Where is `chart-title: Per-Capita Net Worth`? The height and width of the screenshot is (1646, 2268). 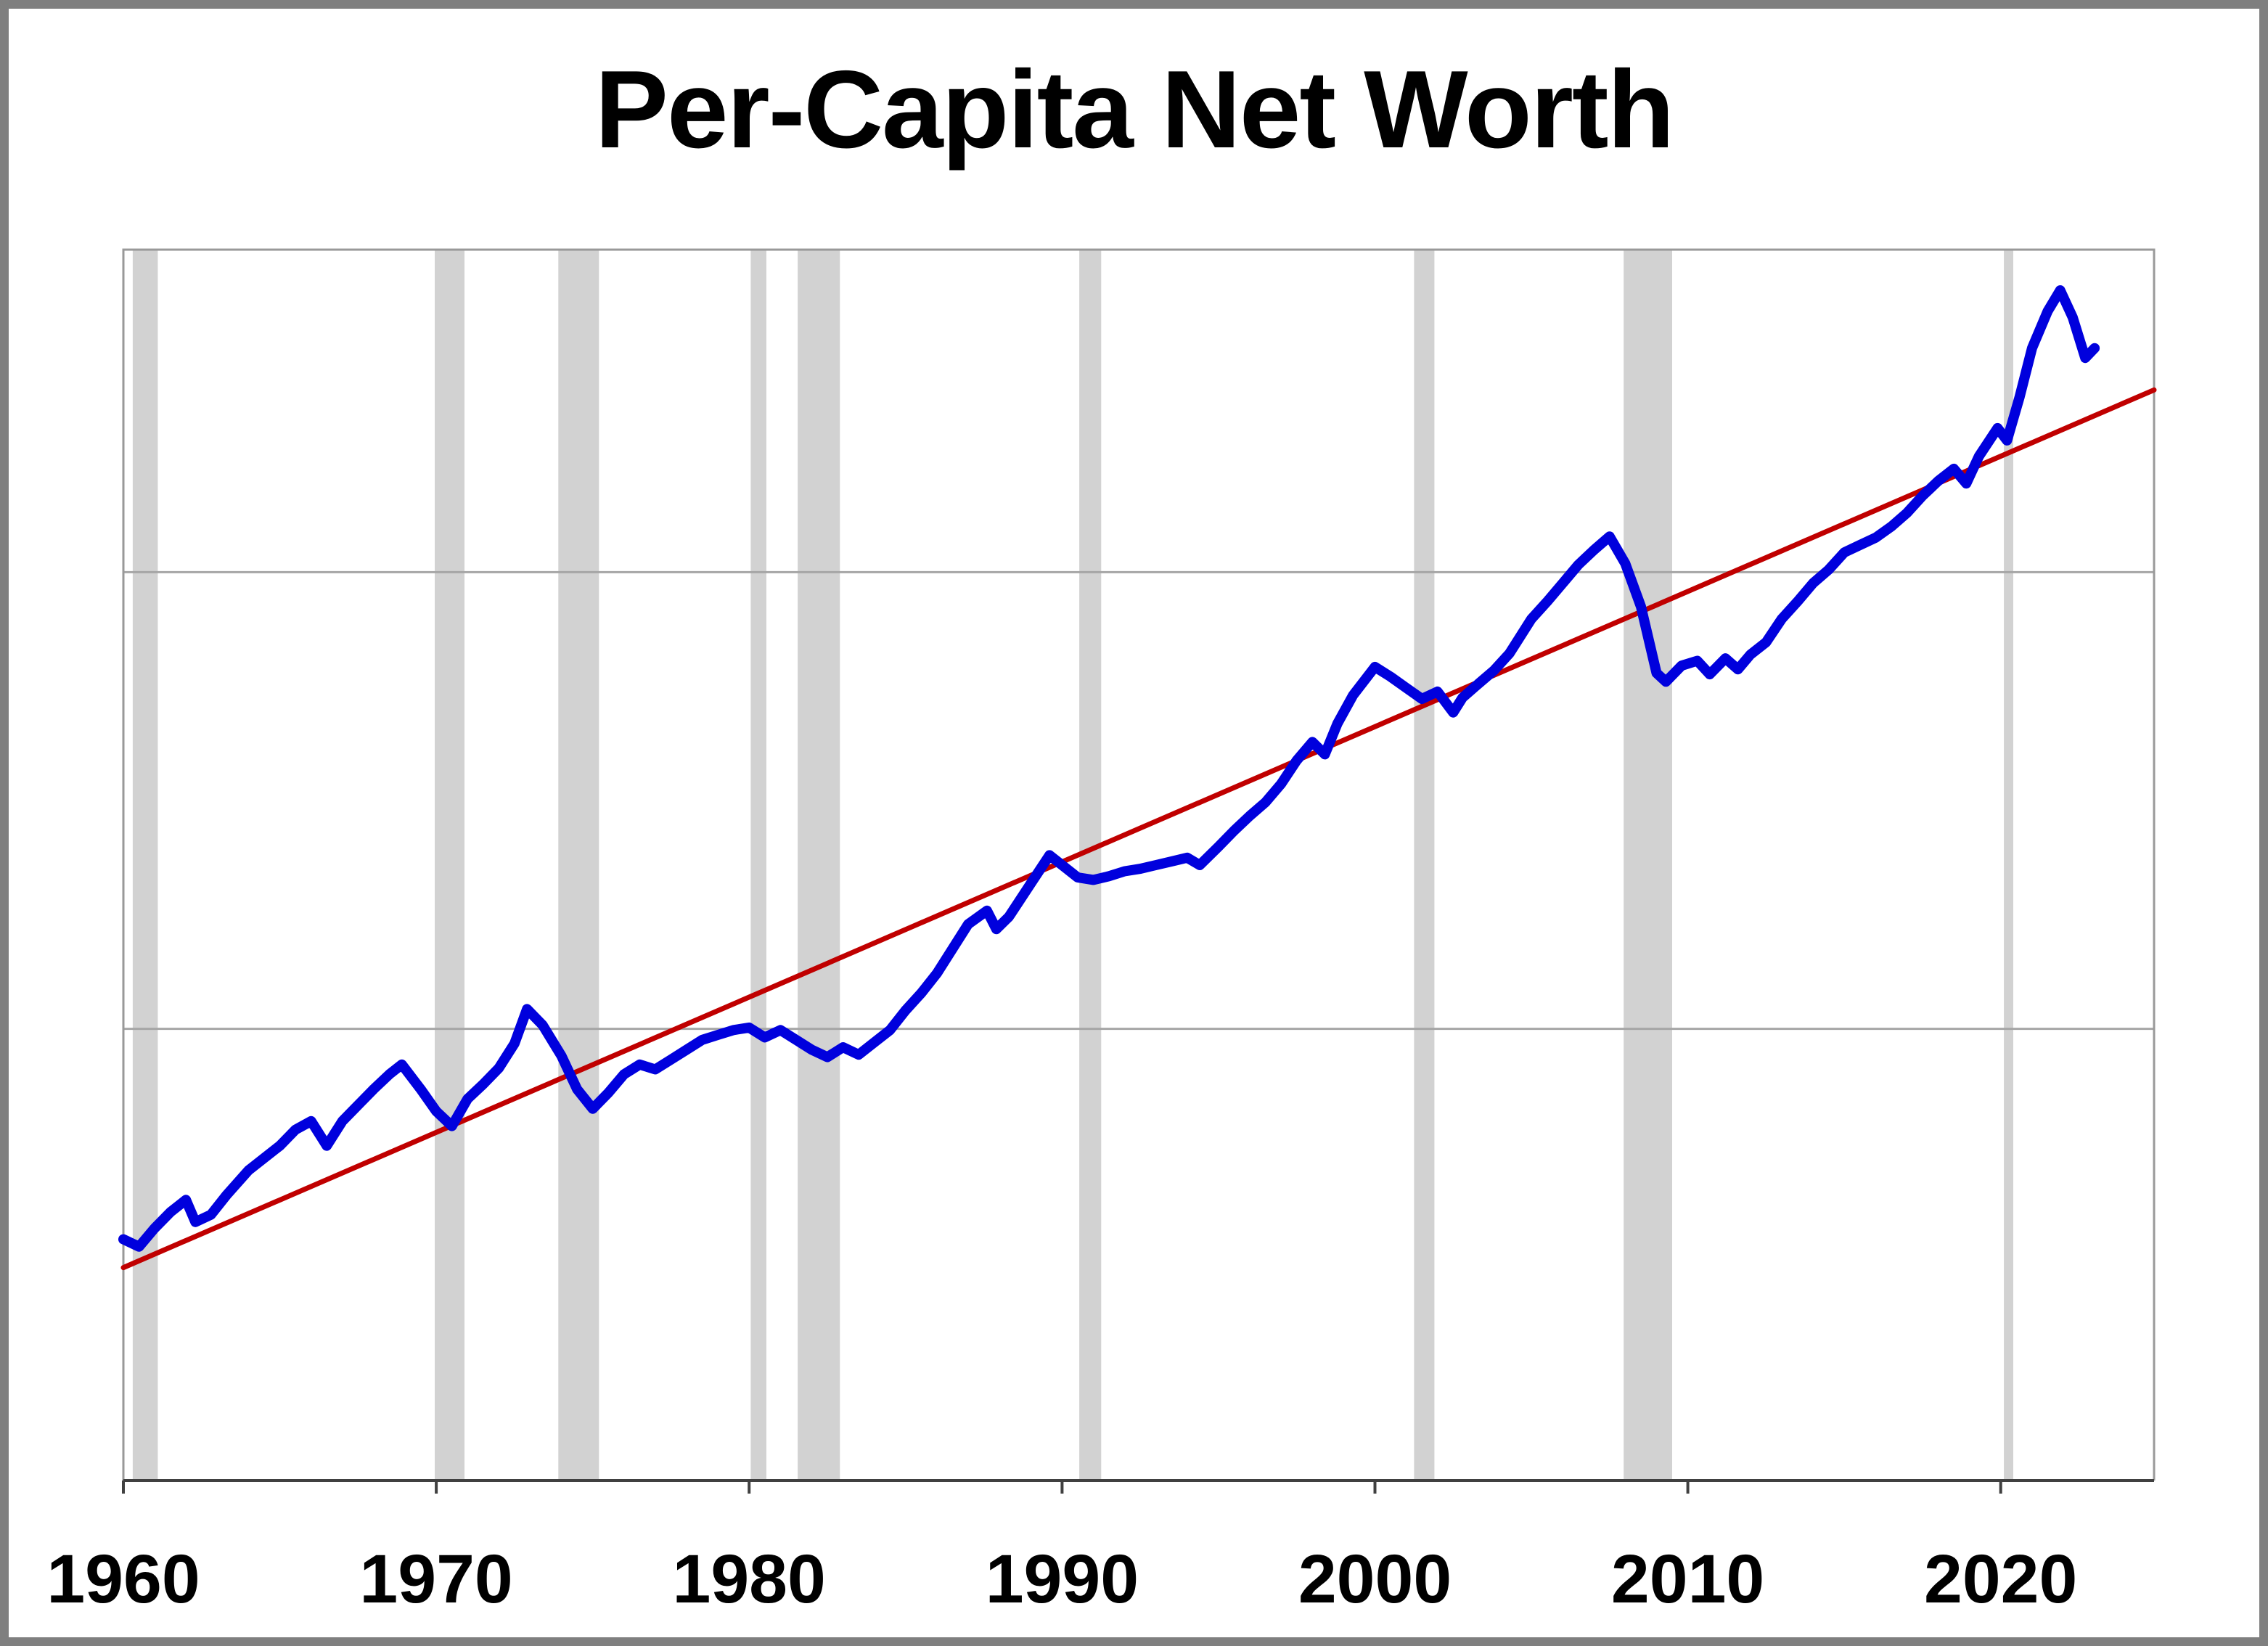 chart-title: Per-Capita Net Worth is located at coordinates (1134, 109).